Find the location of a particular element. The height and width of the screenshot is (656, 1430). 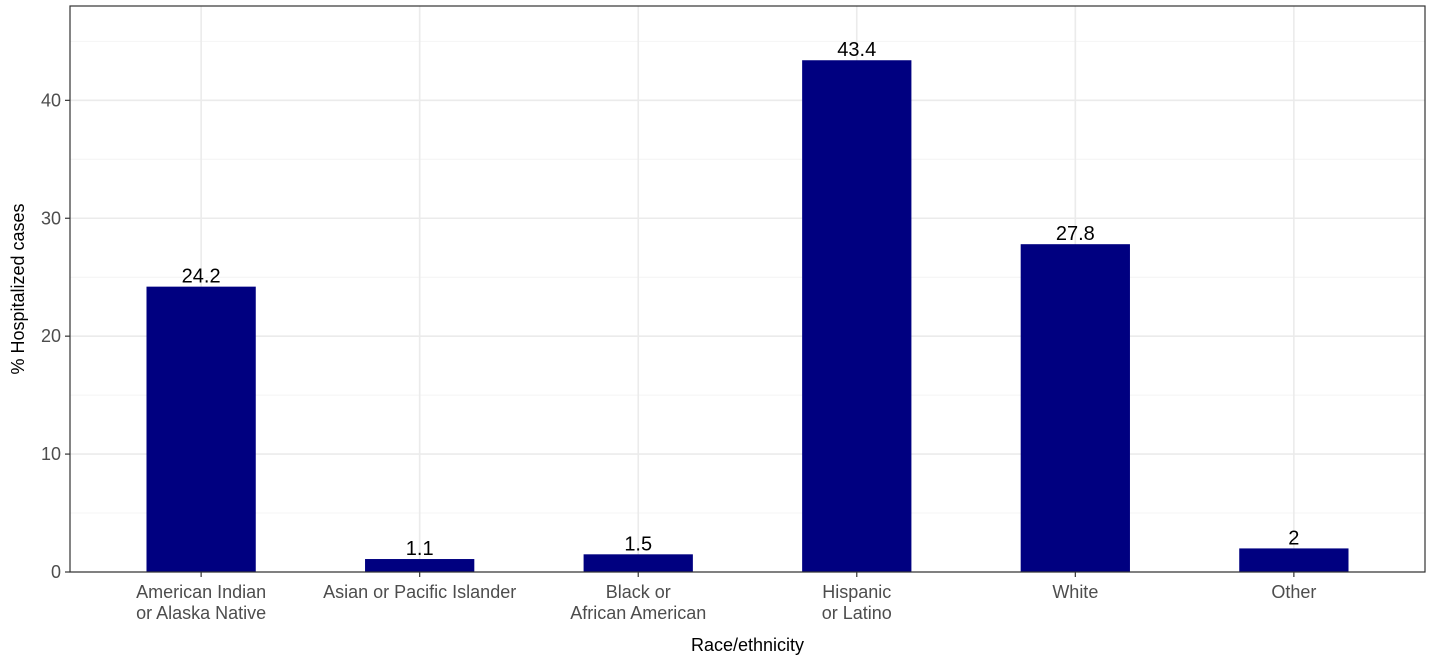

y-tick-label: 40 is located at coordinates (51, 100).